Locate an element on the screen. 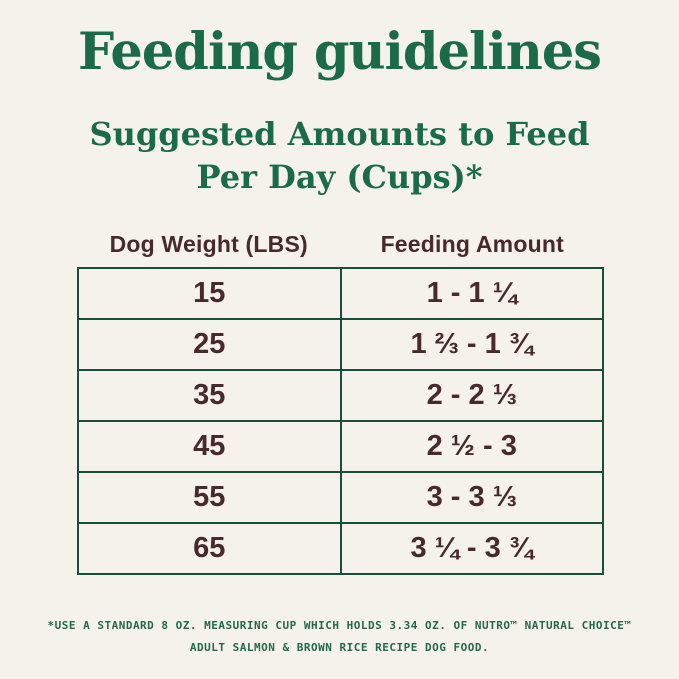  table-row: 15 1 - 1 ¼ is located at coordinates (340, 293).